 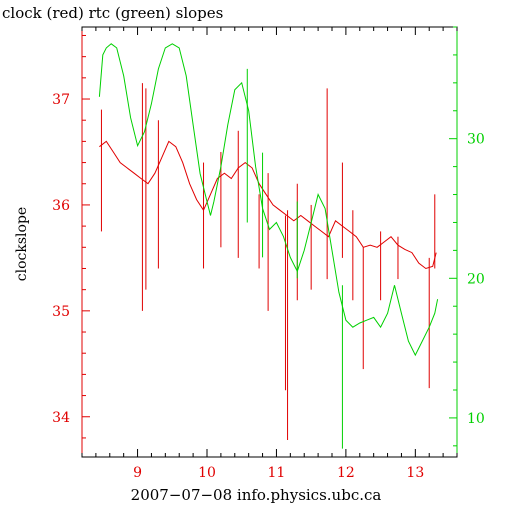 I want to click on x-tick-label: 10, so click(x=207, y=473).